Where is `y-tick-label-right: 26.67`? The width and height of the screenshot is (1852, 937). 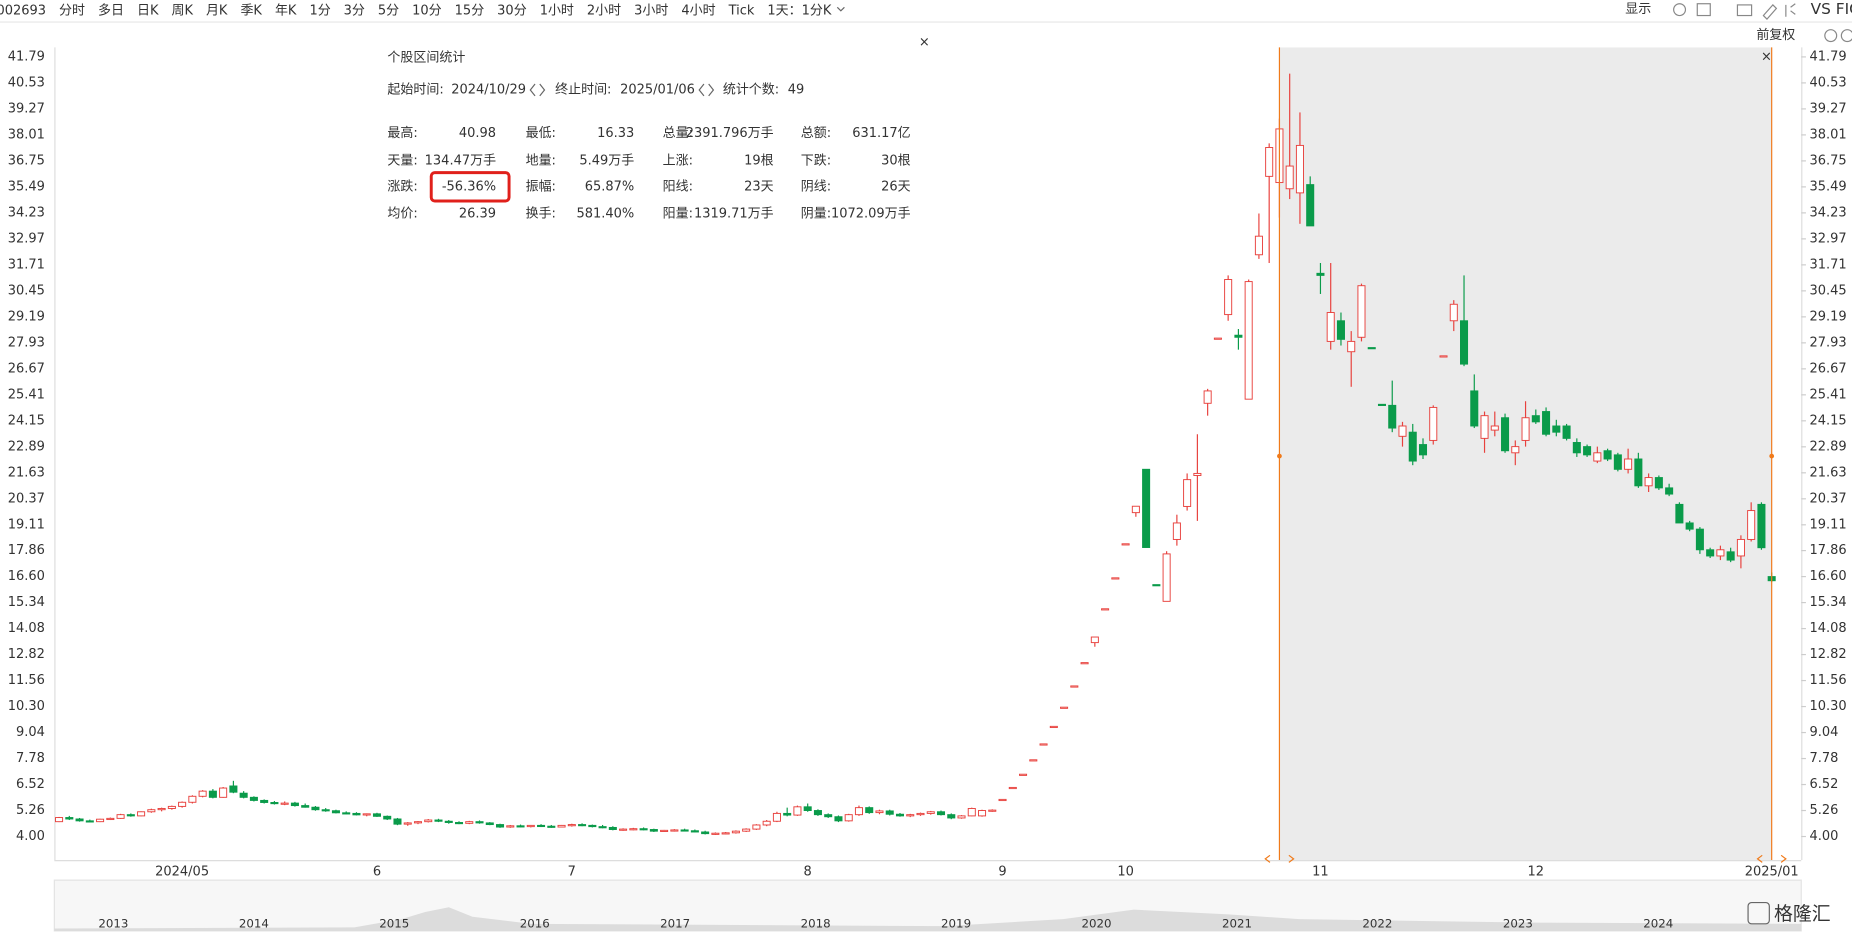 y-tick-label-right: 26.67 is located at coordinates (1827, 368).